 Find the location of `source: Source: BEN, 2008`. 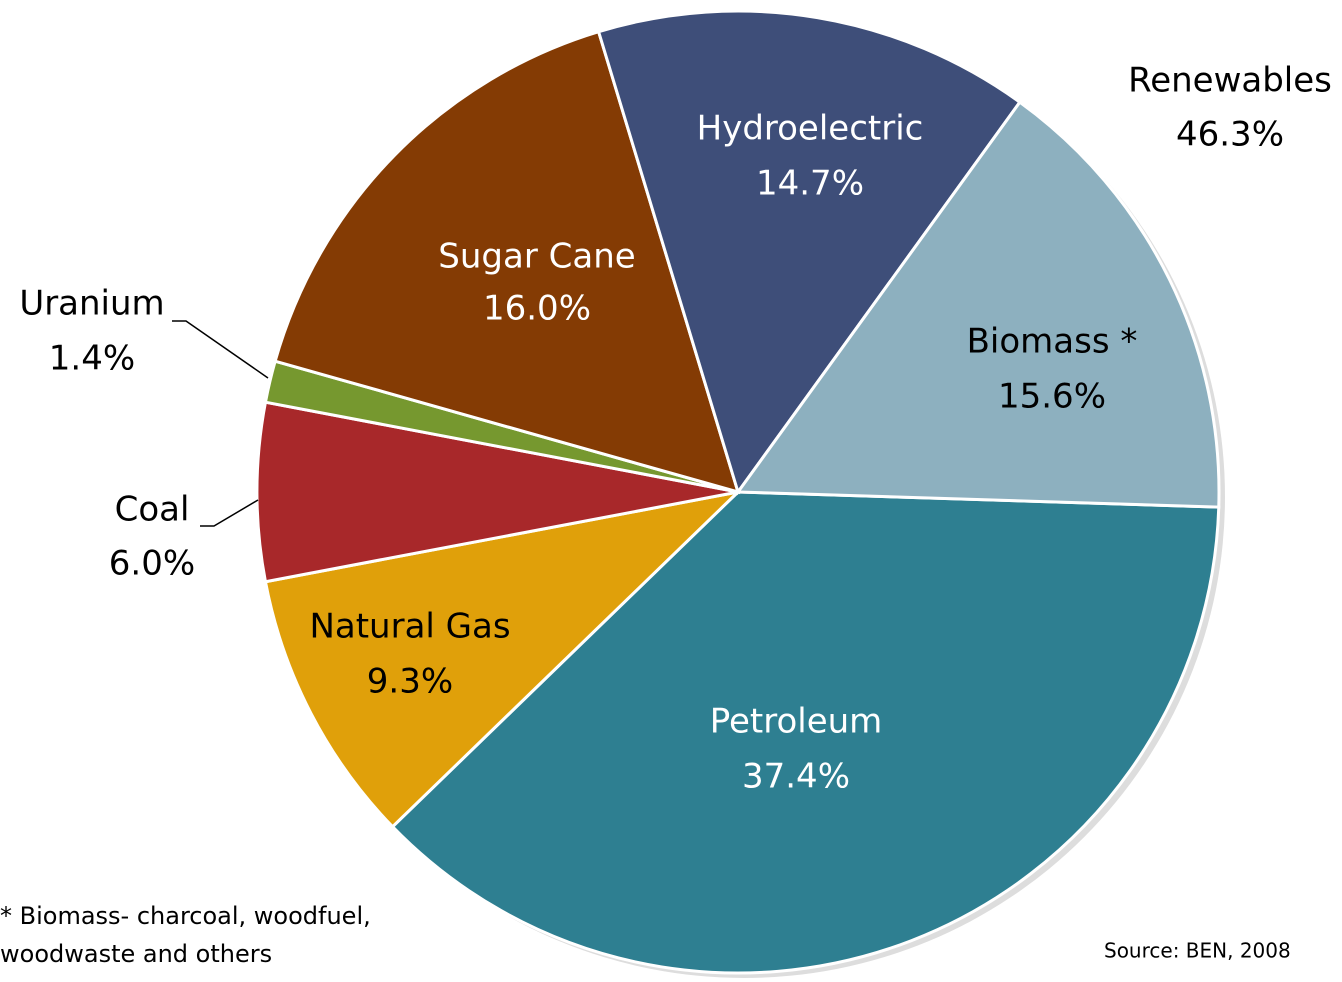

source: Source: BEN, 2008 is located at coordinates (1197, 951).